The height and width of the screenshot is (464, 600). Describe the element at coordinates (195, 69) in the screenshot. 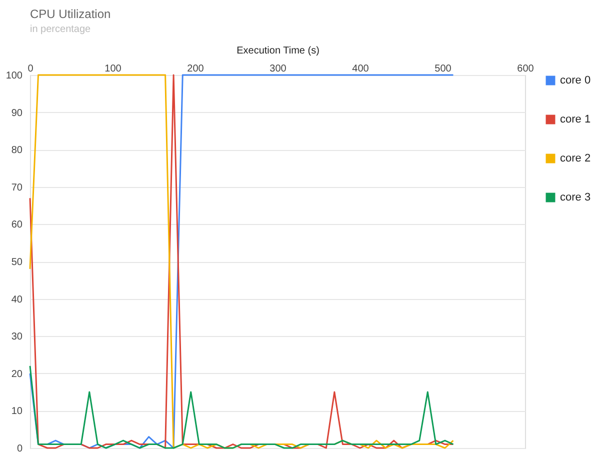

I see `x-tick-label: 200` at that location.